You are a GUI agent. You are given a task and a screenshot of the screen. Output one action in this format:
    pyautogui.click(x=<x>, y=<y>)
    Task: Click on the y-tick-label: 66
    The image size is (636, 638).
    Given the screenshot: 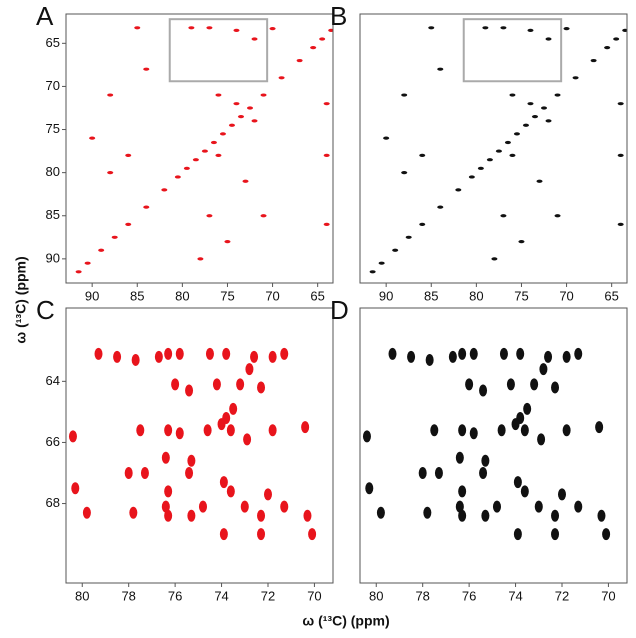 What is the action you would take?
    pyautogui.click(x=53, y=441)
    